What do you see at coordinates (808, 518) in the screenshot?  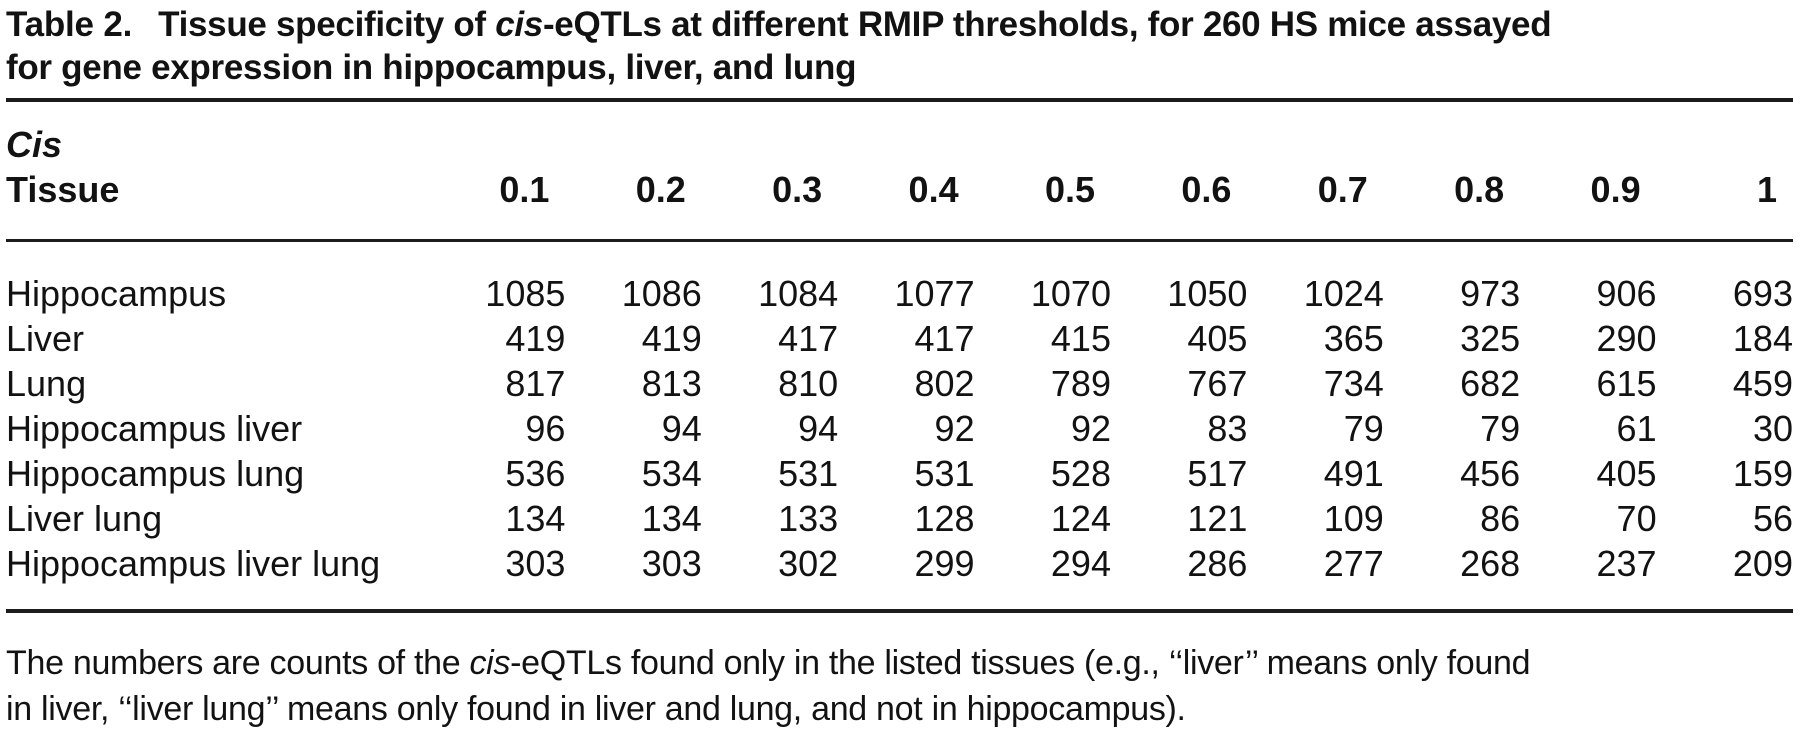 I see `count-cell: 133` at bounding box center [808, 518].